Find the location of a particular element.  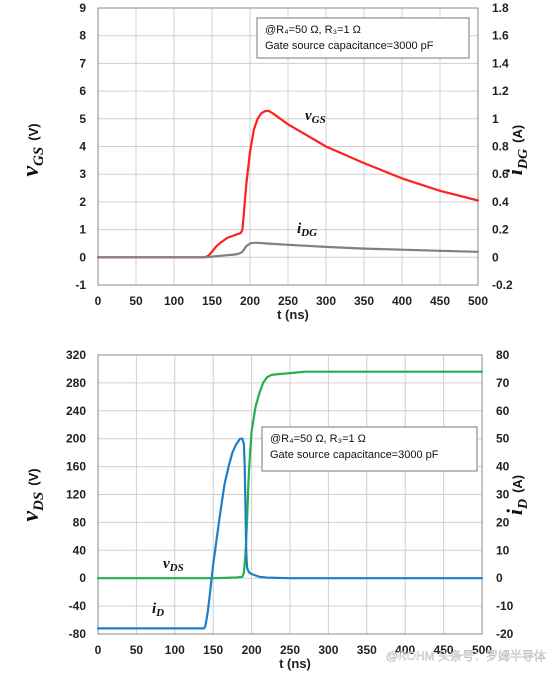

x-tick-label: 250 is located at coordinates (288, 301).